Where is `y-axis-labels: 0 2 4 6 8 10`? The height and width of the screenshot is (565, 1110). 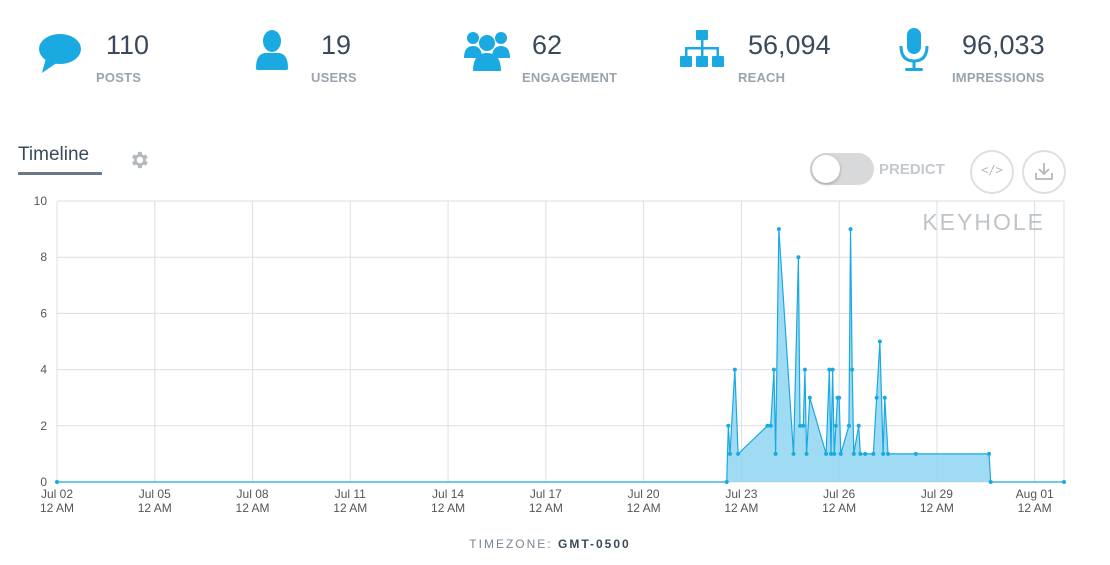
y-axis-labels: 0 2 4 6 8 10 is located at coordinates (41, 341).